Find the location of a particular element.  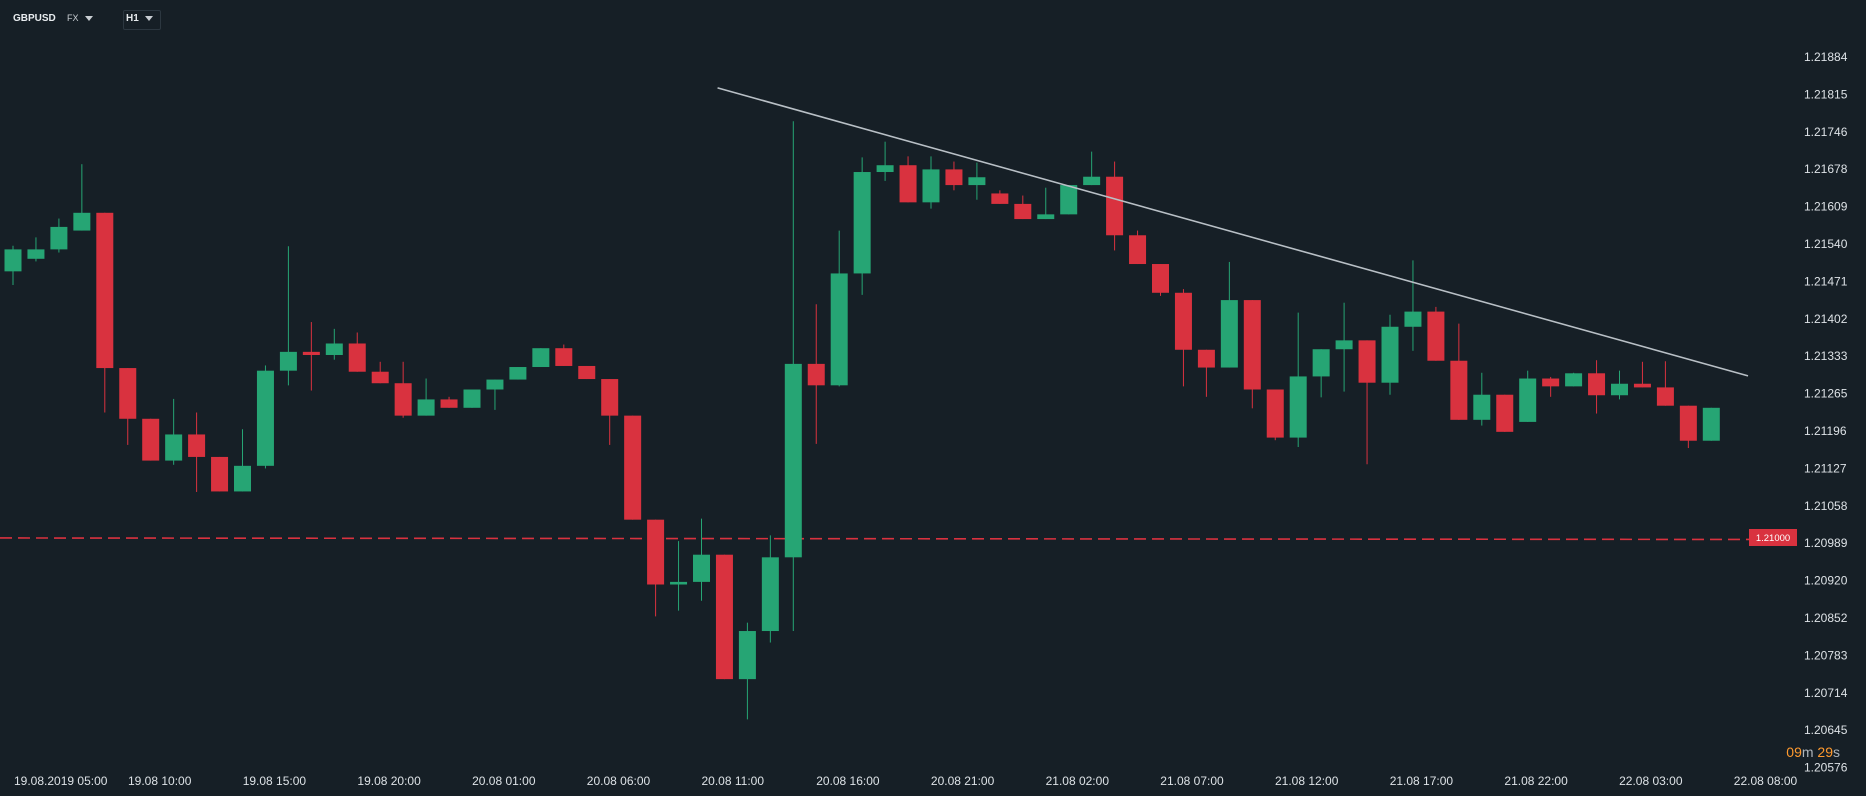

market-label: FX is located at coordinates (73, 18).